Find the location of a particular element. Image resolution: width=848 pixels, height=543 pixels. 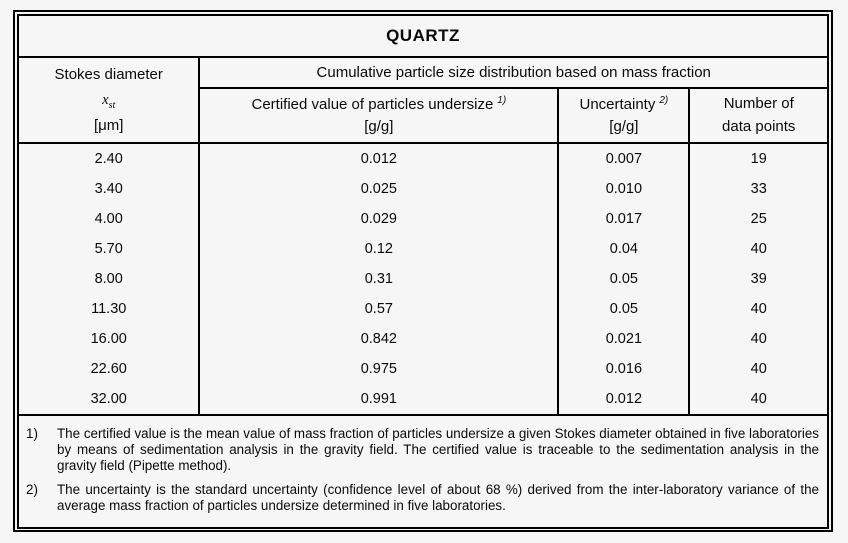

table-row: 22.60 0.975 0.016 40 is located at coordinates (422, 369).